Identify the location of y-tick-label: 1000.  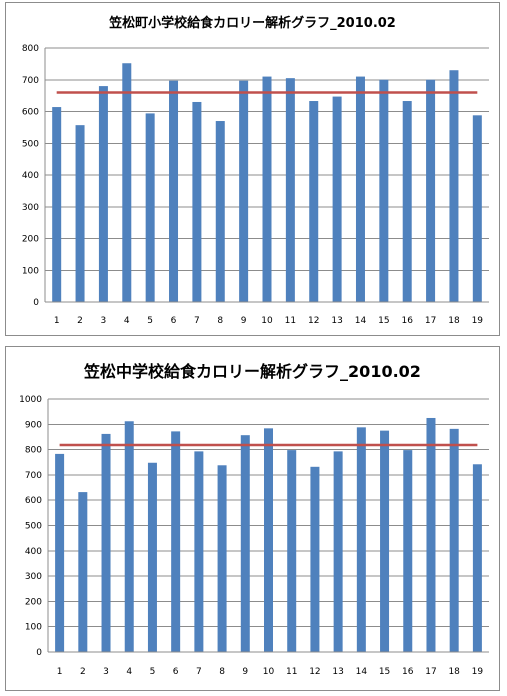
(30, 400).